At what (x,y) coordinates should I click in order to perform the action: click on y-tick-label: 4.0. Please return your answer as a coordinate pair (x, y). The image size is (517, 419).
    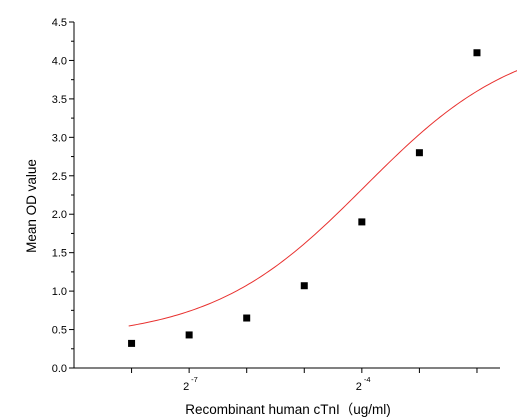
    Looking at the image, I should click on (59, 61).